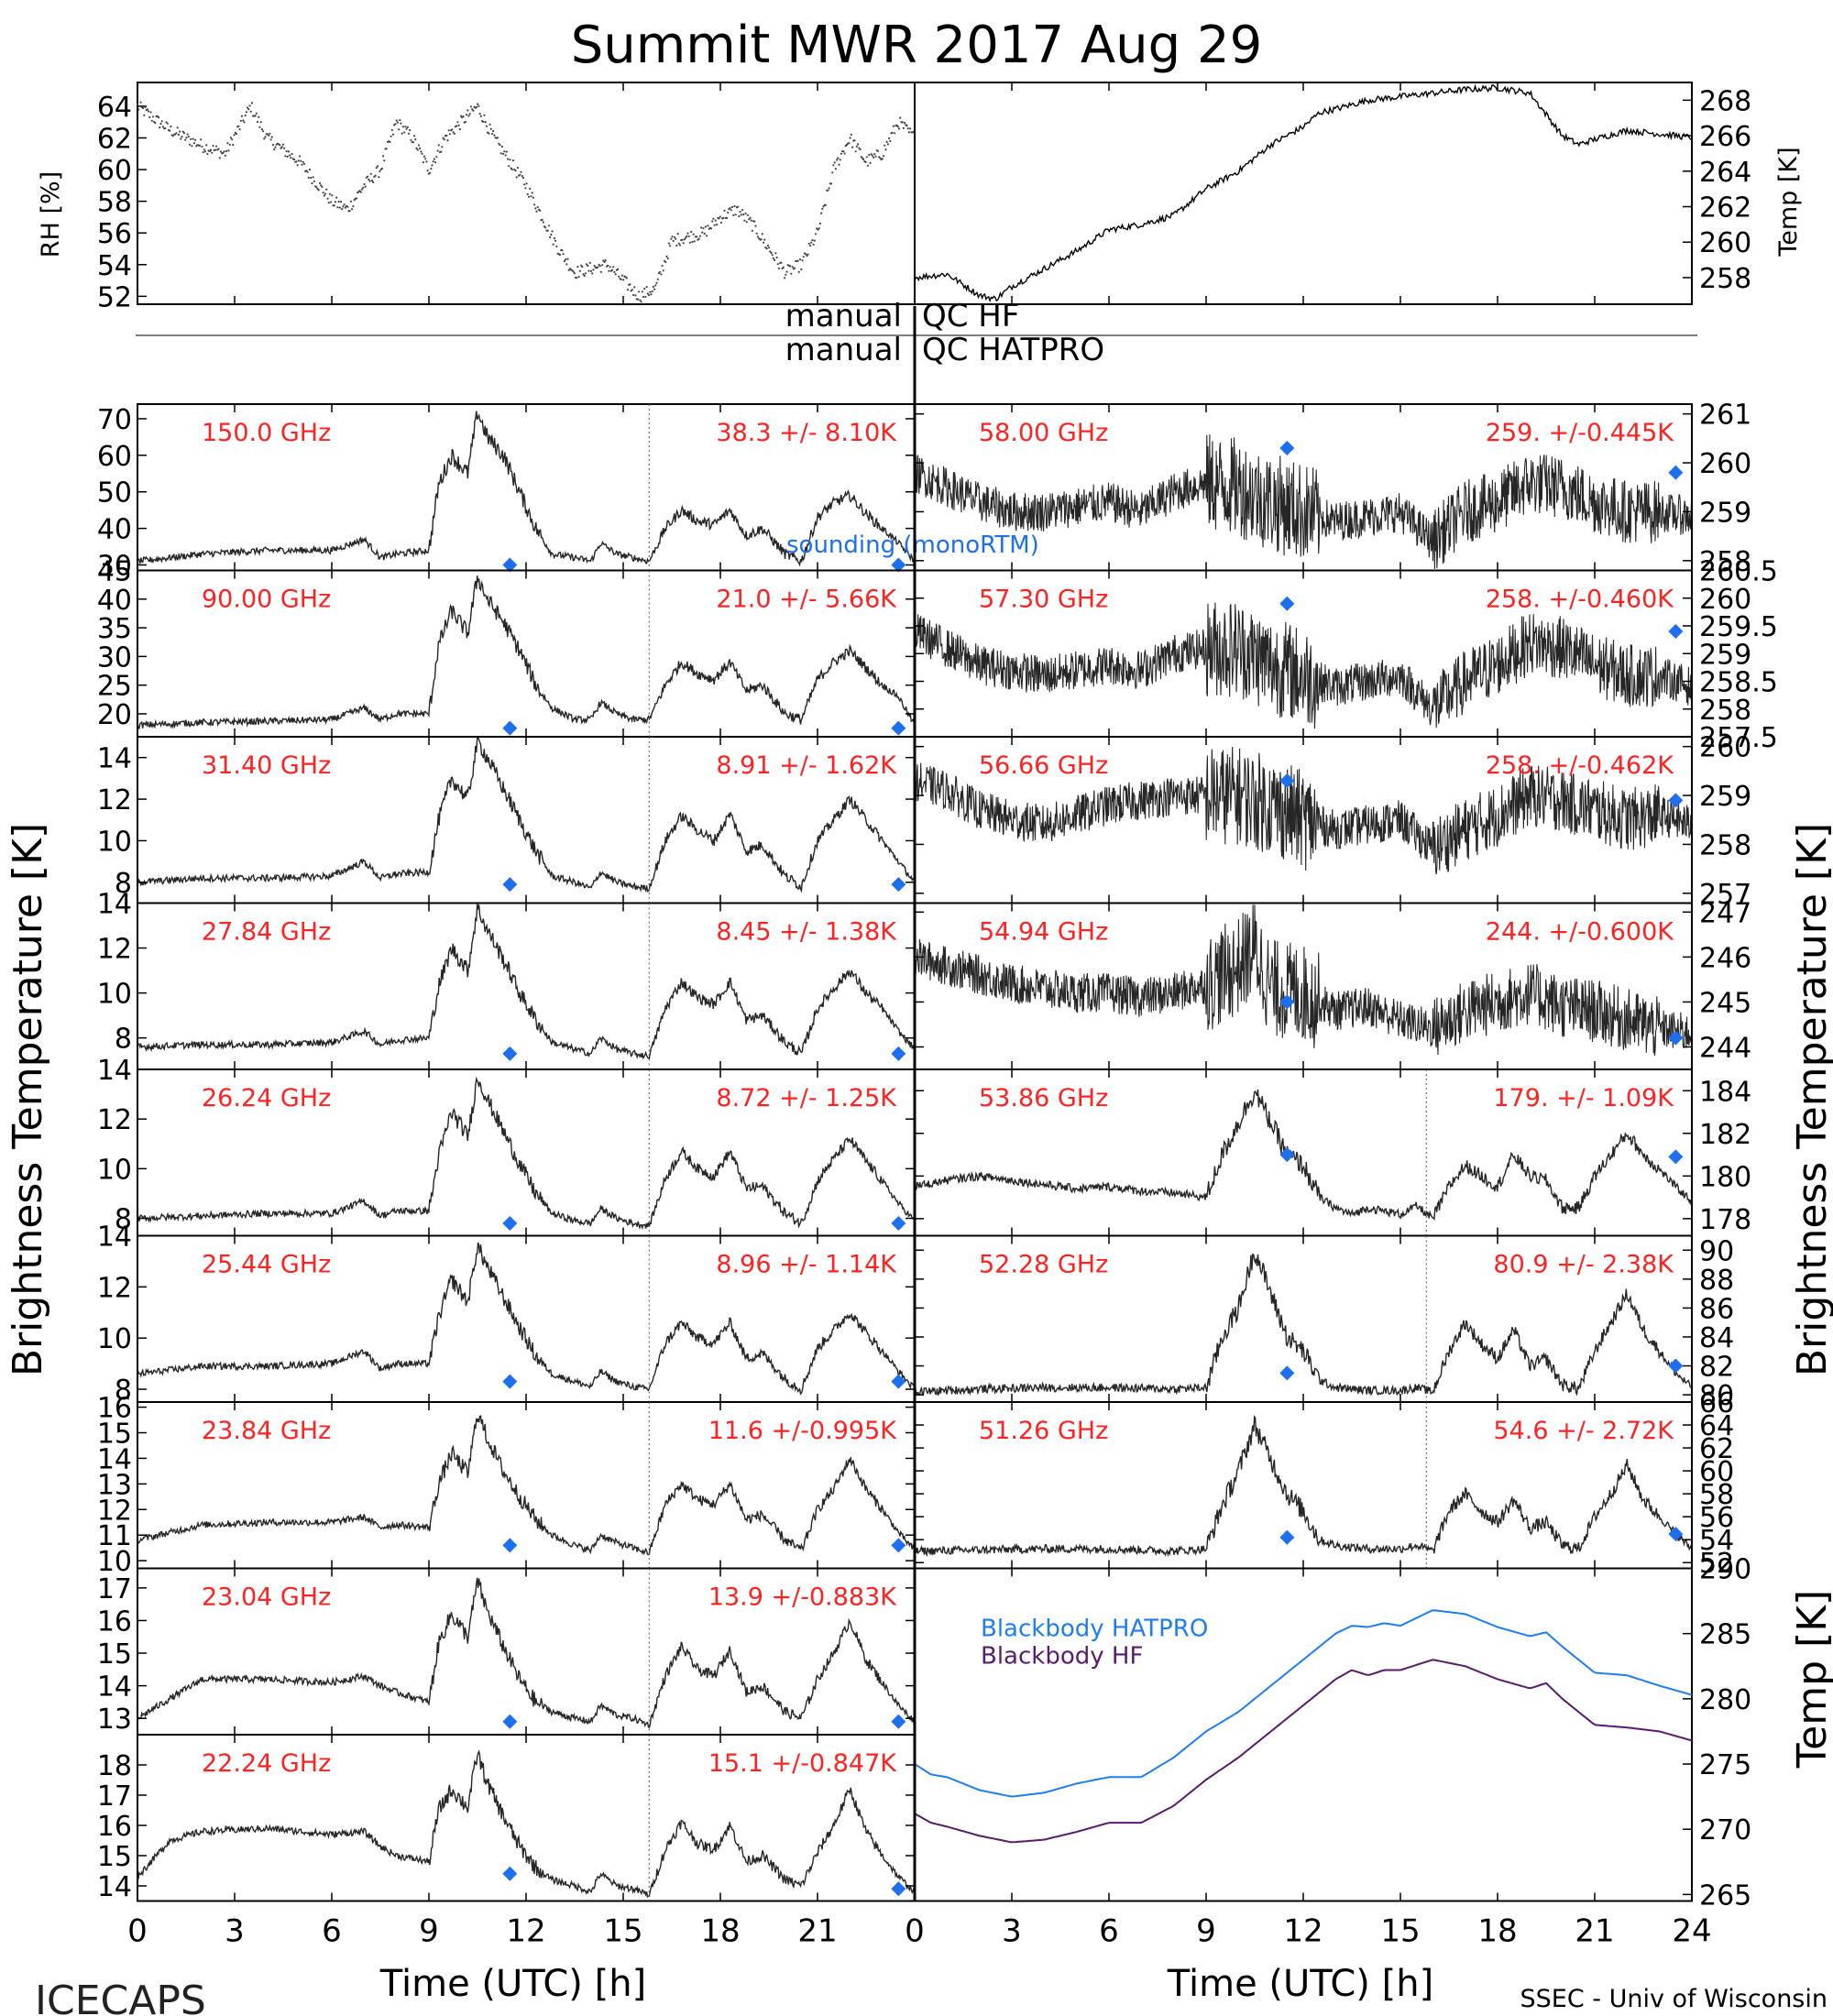 This screenshot has width=1833, height=2016. Describe the element at coordinates (114, 601) in the screenshot. I see `ytick-label-90: 40` at that location.